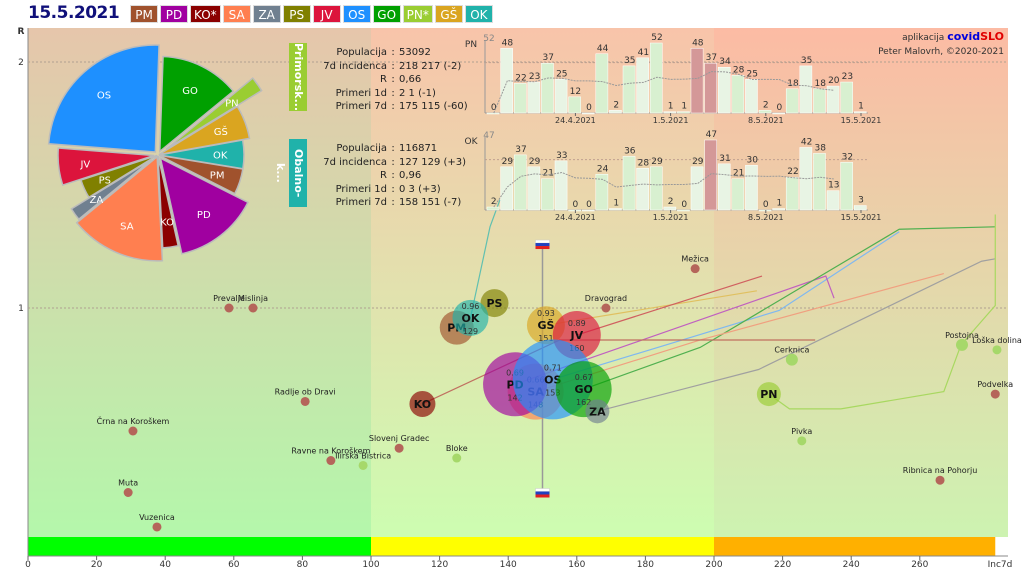 This screenshot has width=1024, height=576. Describe the element at coordinates (861, 217) in the screenshot. I see `date-label: 15.5.2021` at that location.